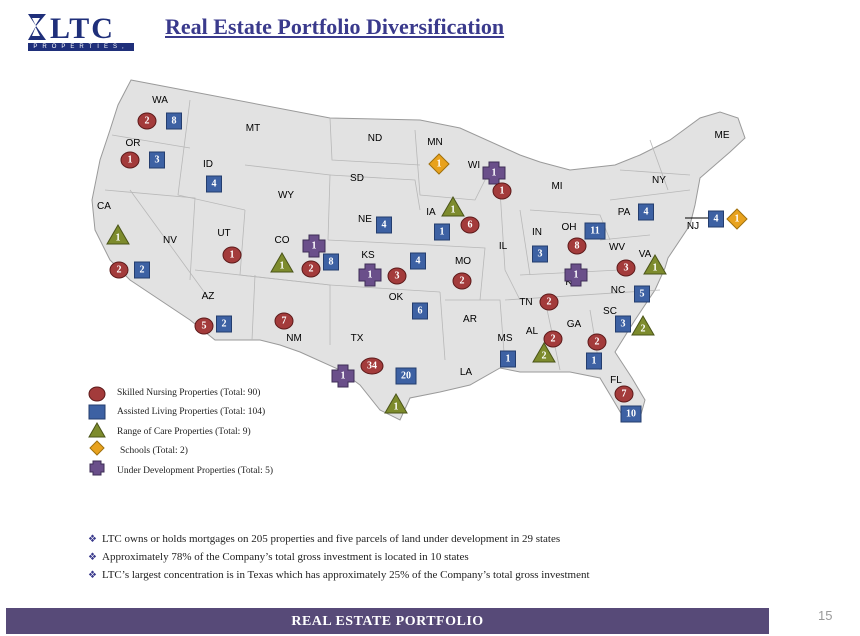 The width and height of the screenshot is (860, 636). I want to click on marker-oh-assisted-living: 11, so click(595, 231).